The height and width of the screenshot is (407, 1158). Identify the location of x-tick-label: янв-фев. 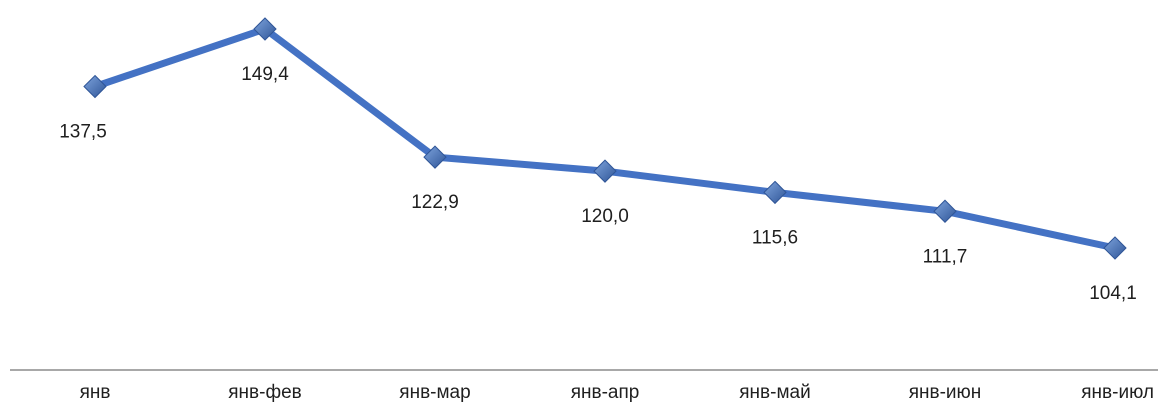
(265, 392).